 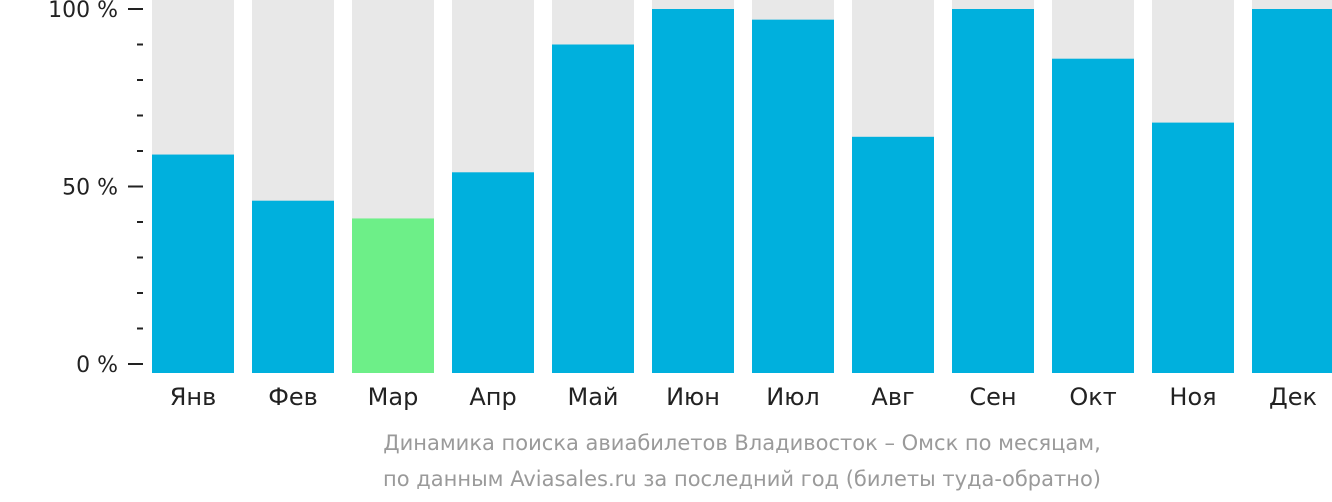 I want to click on x-category-label: Фев, so click(x=293, y=397).